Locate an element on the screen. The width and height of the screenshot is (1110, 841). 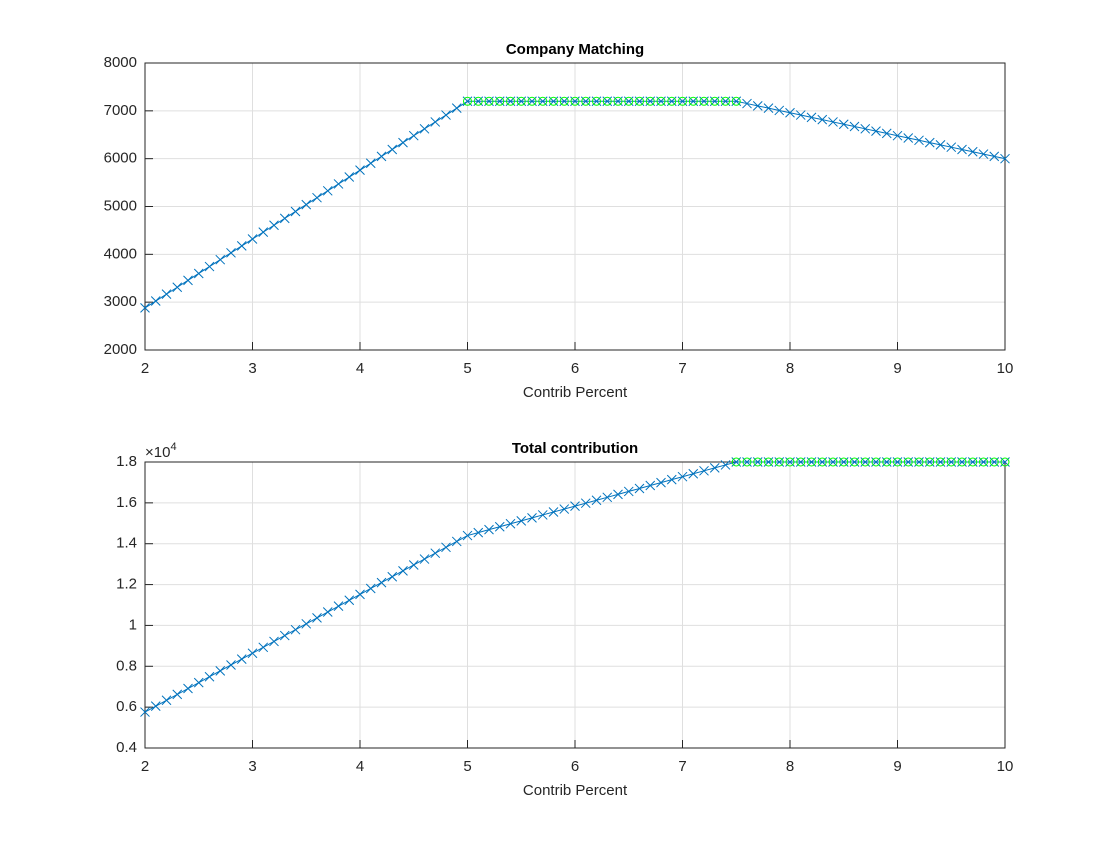
chart-title: Total contribution is located at coordinates (575, 448).